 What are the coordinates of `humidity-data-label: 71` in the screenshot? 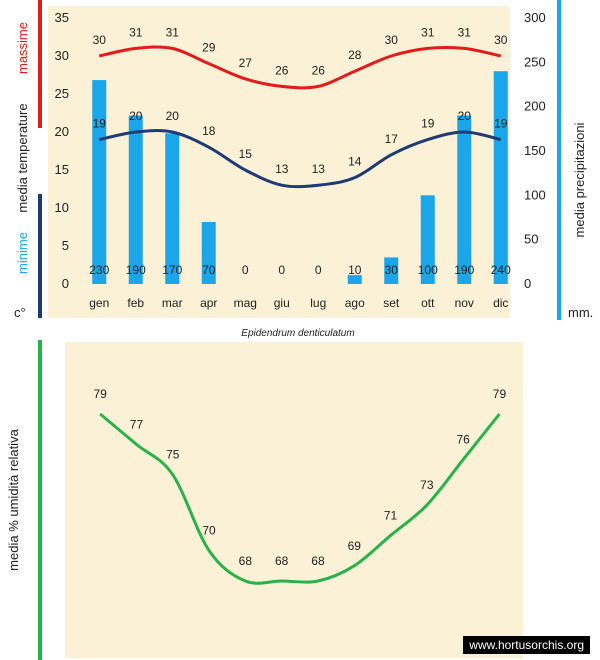 It's located at (391, 515).